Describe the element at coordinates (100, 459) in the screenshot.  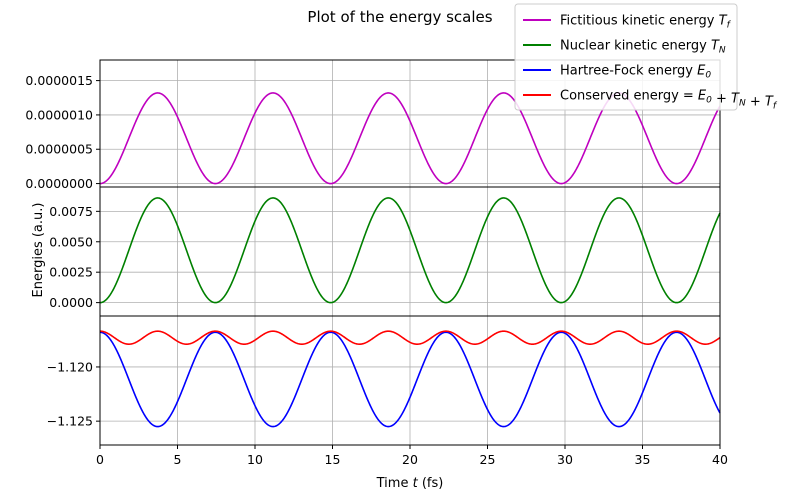
I see `x-tick-label: 0` at that location.